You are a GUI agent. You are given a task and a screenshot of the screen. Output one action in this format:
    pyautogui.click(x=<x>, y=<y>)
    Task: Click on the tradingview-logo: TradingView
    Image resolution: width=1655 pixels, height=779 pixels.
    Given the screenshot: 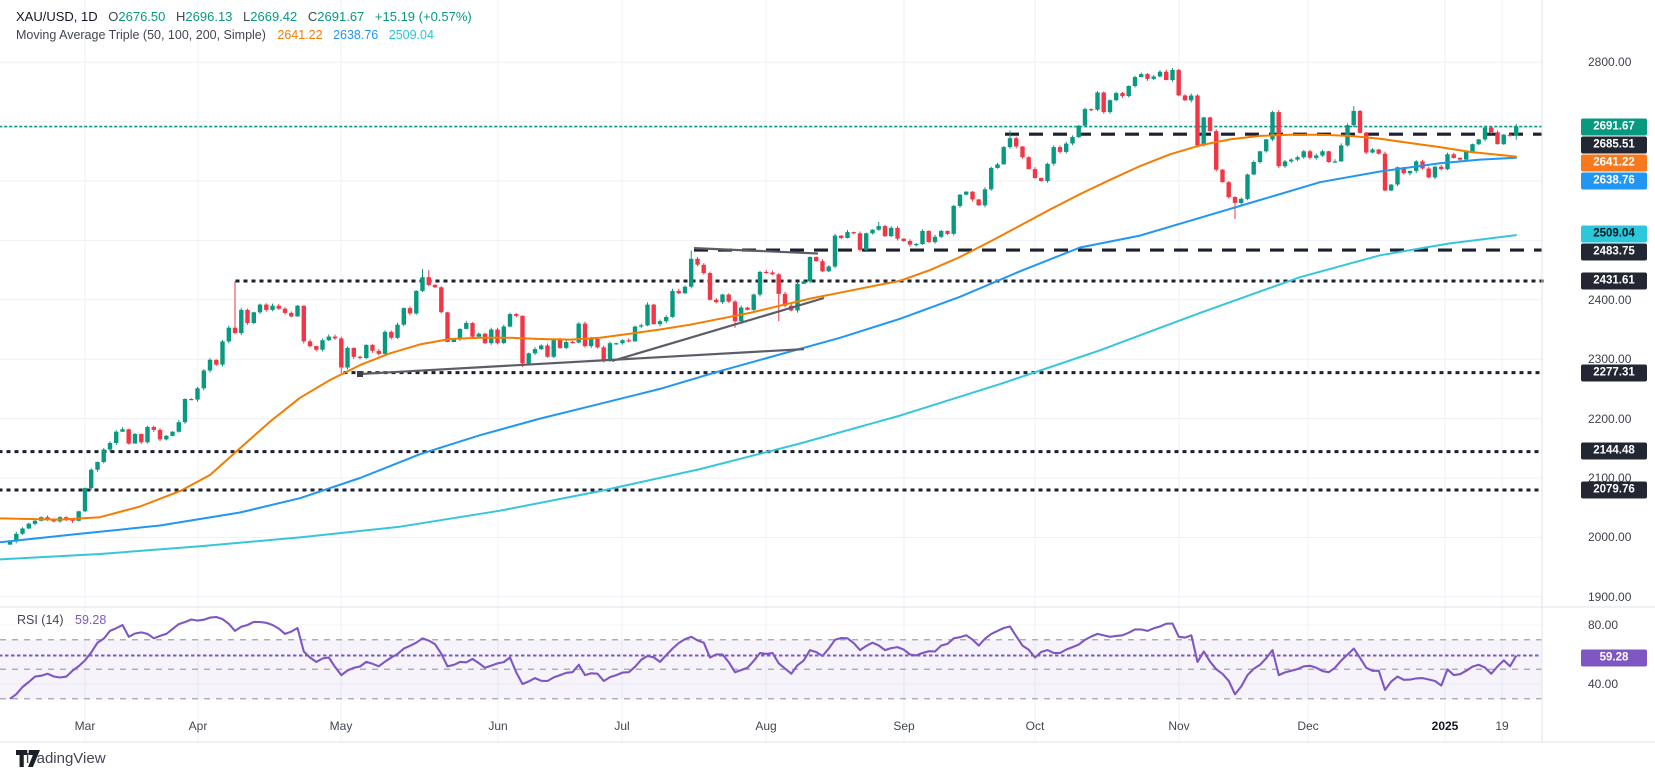 What is the action you would take?
    pyautogui.click(x=61, y=758)
    